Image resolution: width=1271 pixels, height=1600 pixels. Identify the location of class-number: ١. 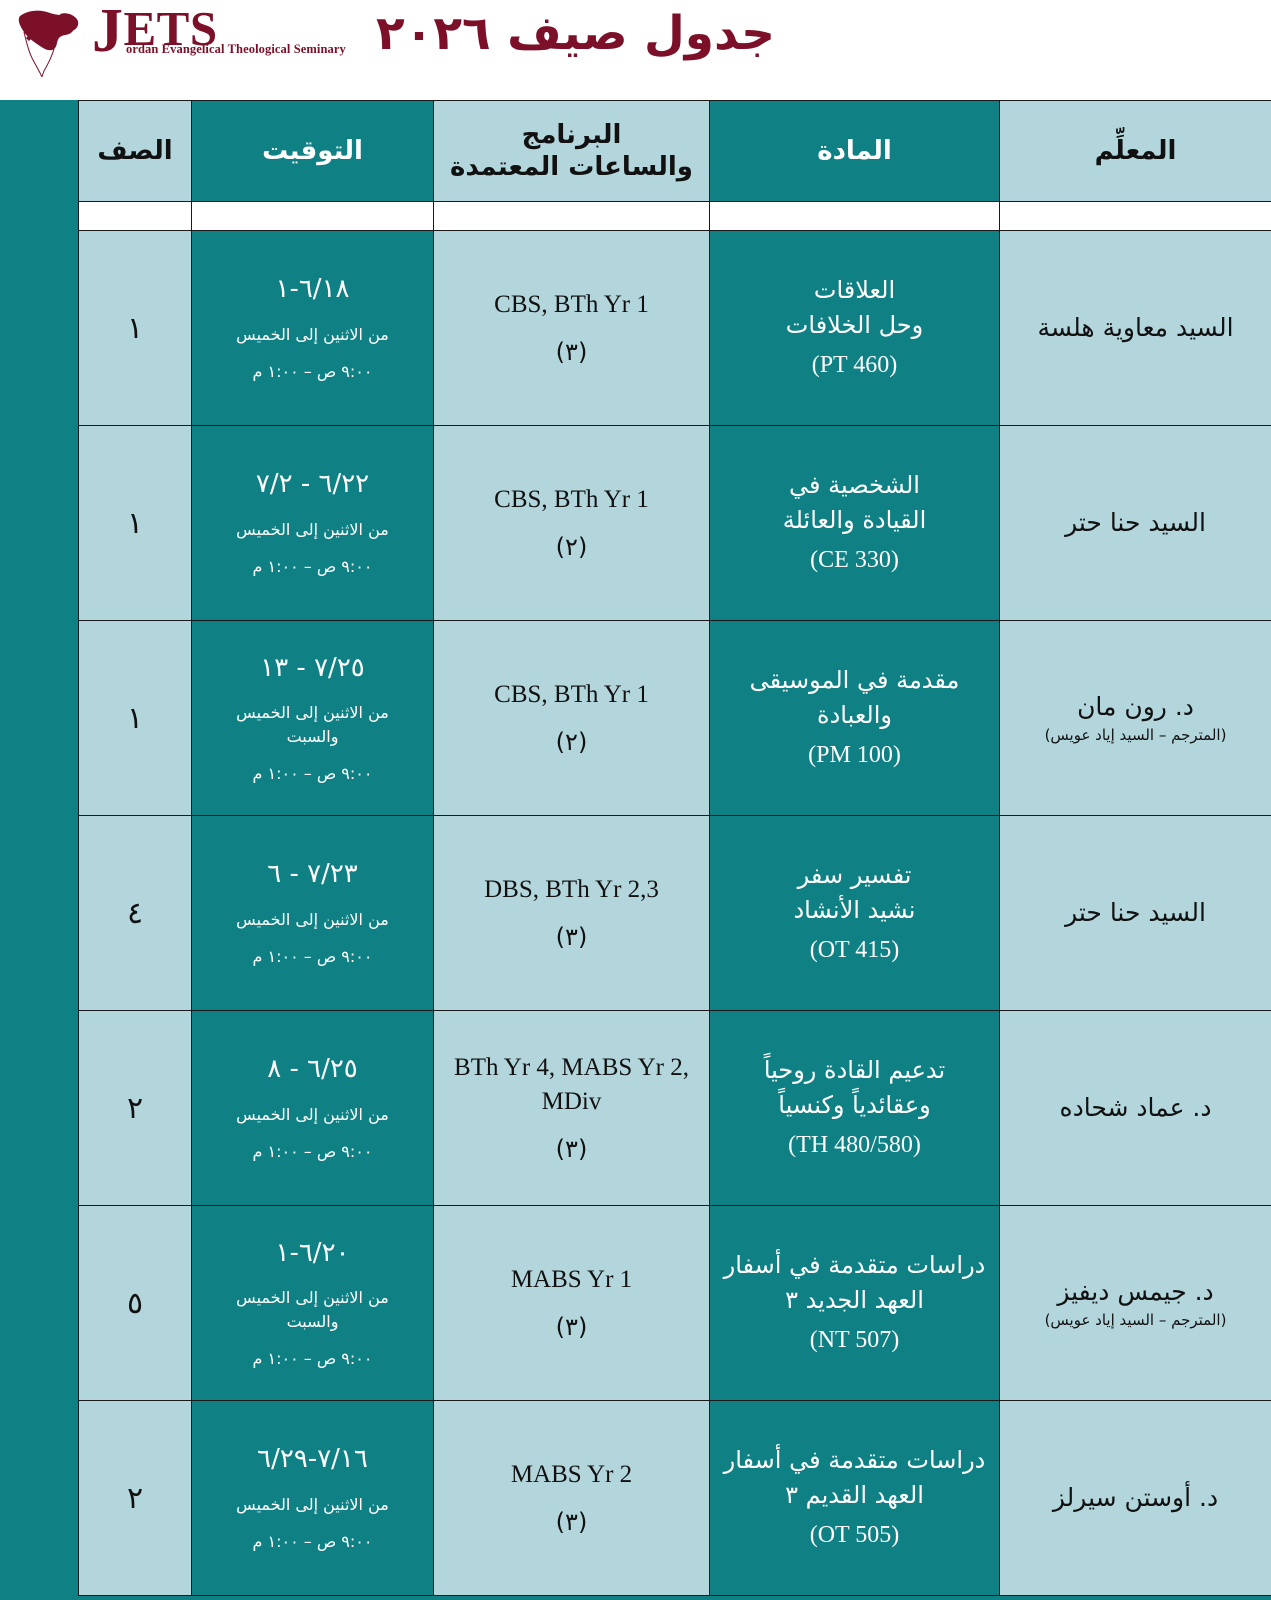
(135, 523).